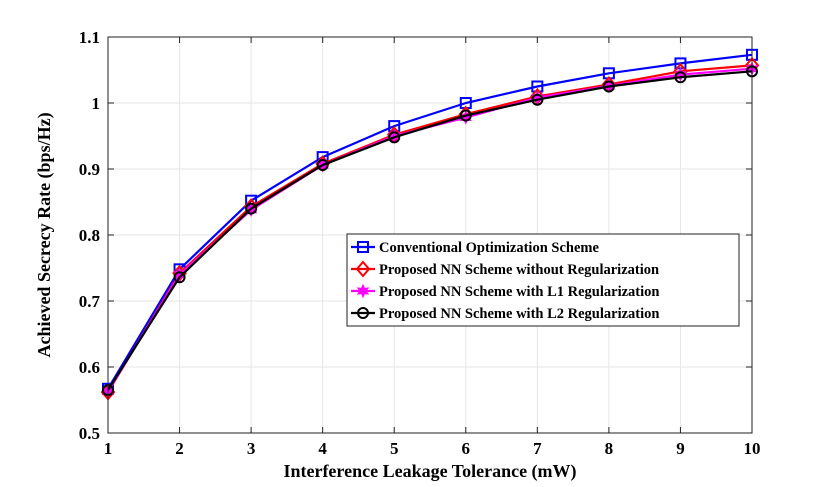 Image resolution: width=830 pixels, height=487 pixels. I want to click on legend-box, so click(543, 280).